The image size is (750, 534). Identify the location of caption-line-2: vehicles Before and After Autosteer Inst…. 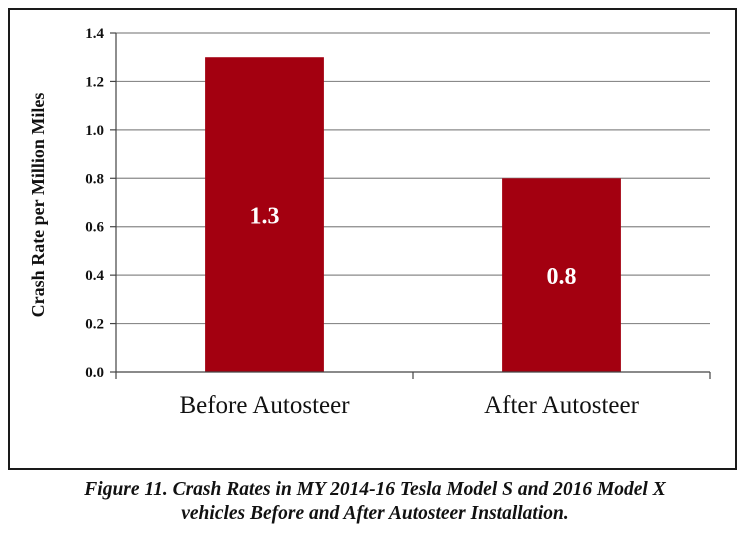
(375, 513).